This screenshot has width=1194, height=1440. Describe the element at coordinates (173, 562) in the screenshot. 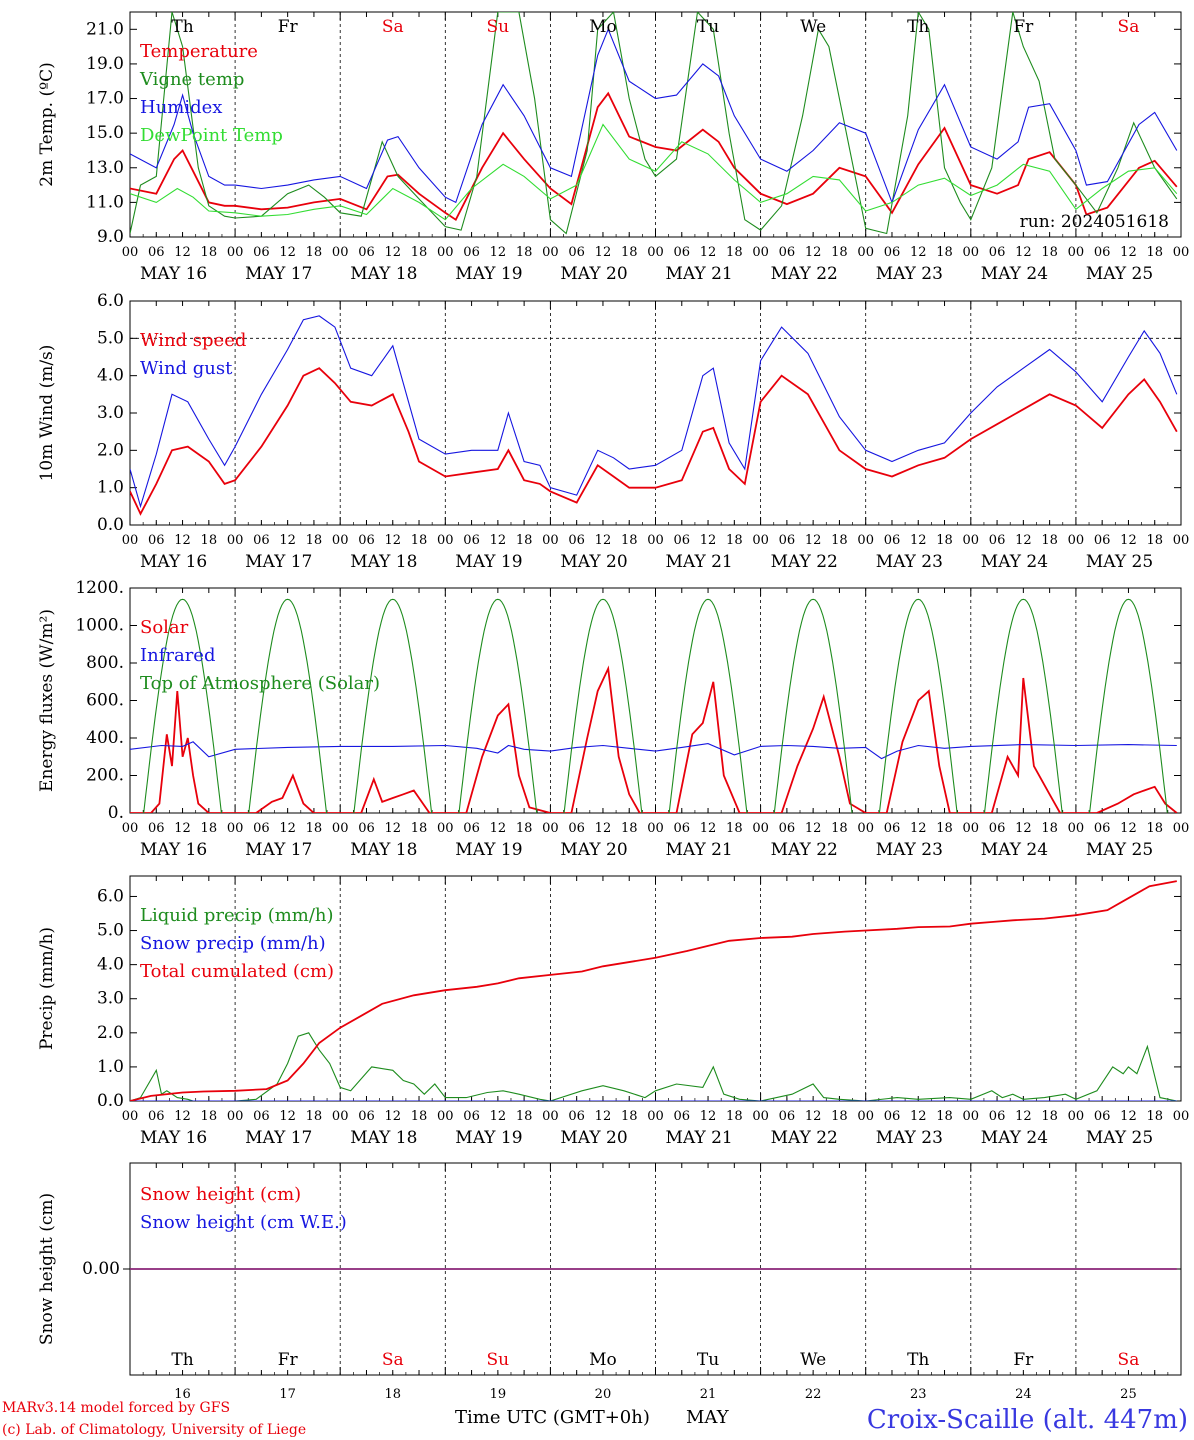

I see `date-label: MAY 16` at that location.